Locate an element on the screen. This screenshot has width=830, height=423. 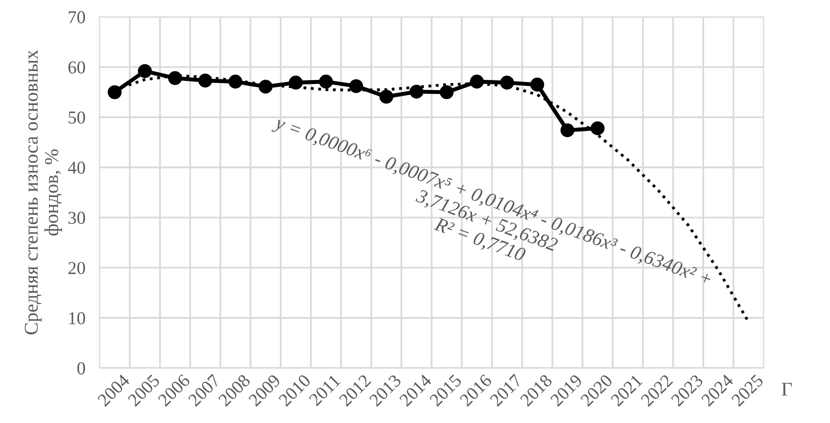
x-axis-title: Г is located at coordinates (787, 389).